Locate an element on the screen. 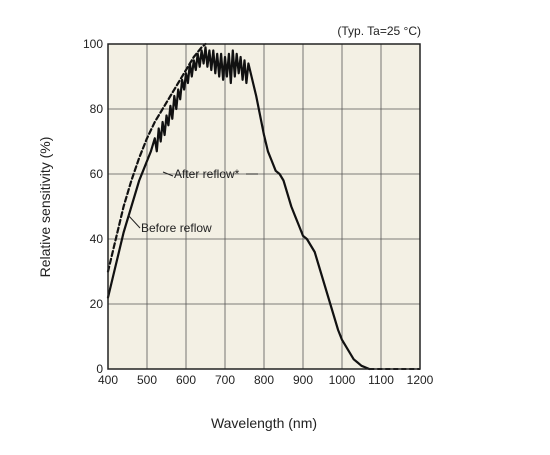  x-axis-label: Wavelength (nm) is located at coordinates (264, 423).